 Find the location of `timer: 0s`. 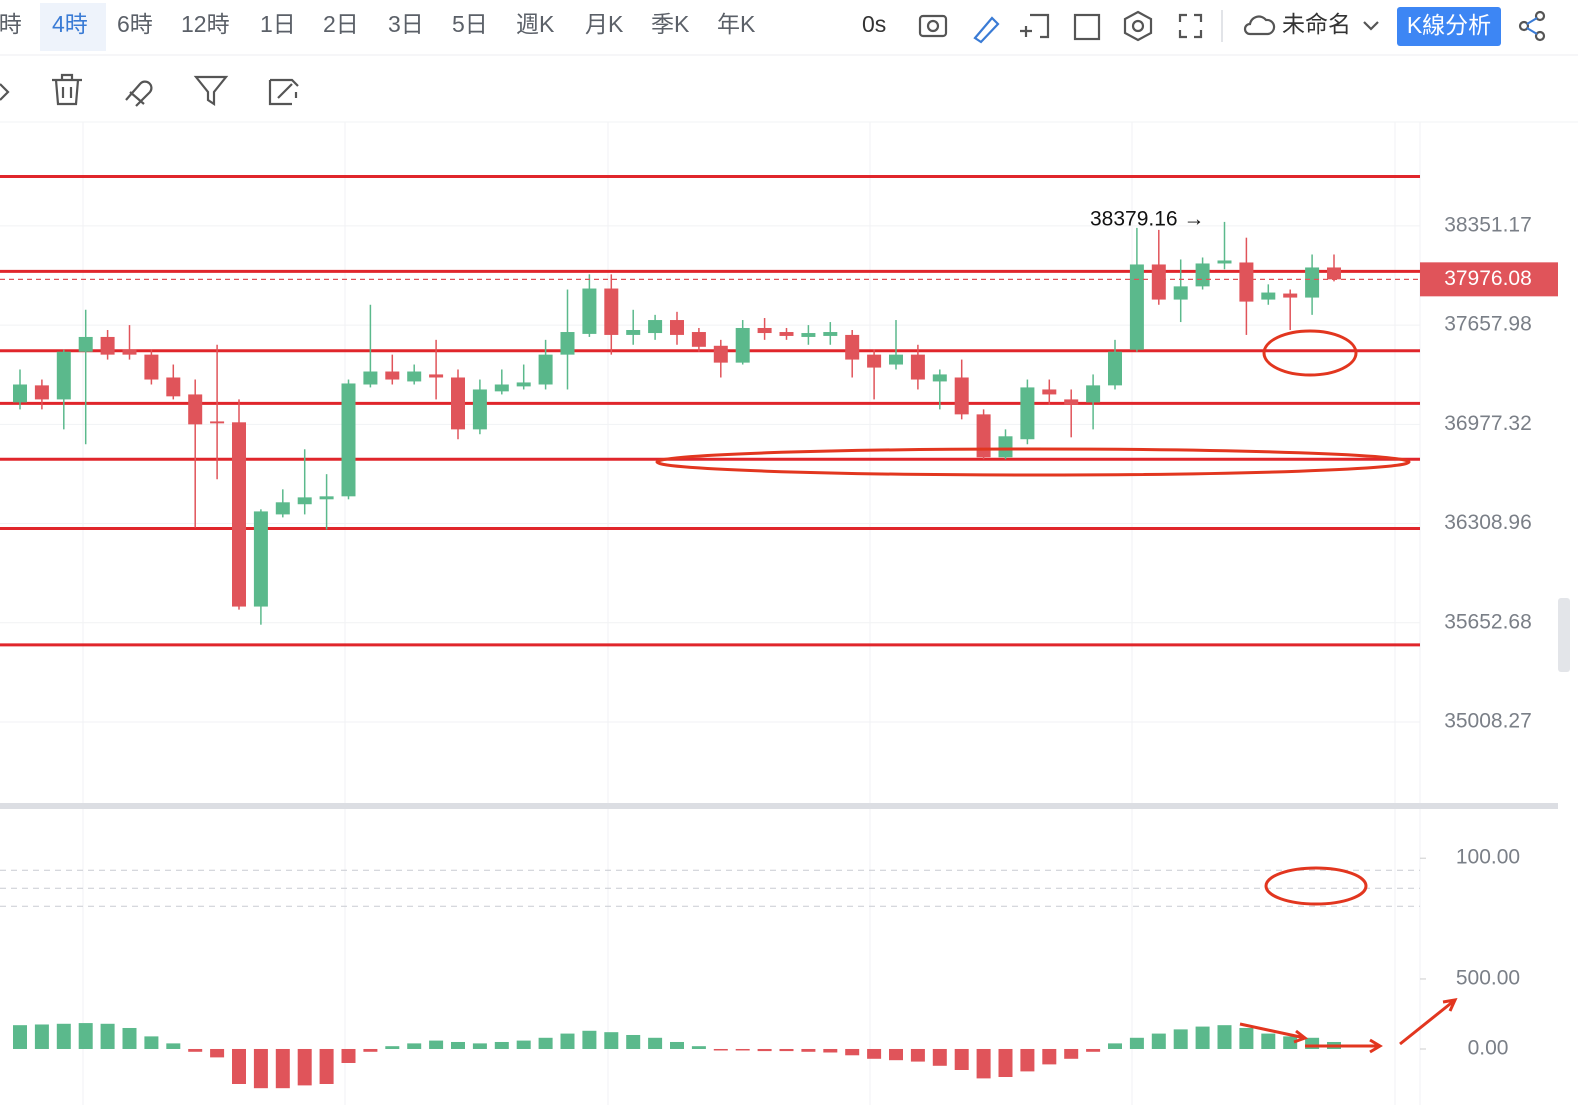

timer: 0s is located at coordinates (874, 24).